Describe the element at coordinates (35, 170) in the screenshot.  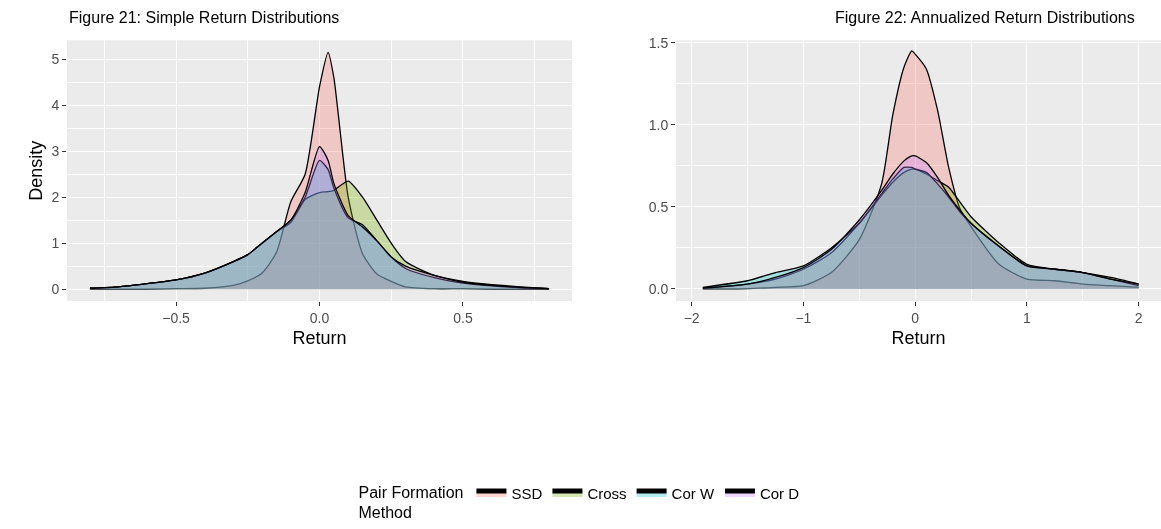
I see `y-axis-title: Density` at that location.